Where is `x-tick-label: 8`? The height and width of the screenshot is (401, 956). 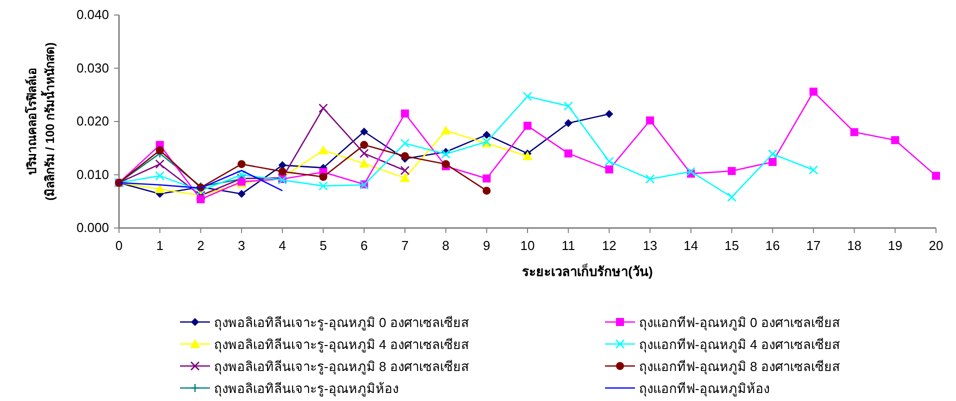 x-tick-label: 8 is located at coordinates (446, 245).